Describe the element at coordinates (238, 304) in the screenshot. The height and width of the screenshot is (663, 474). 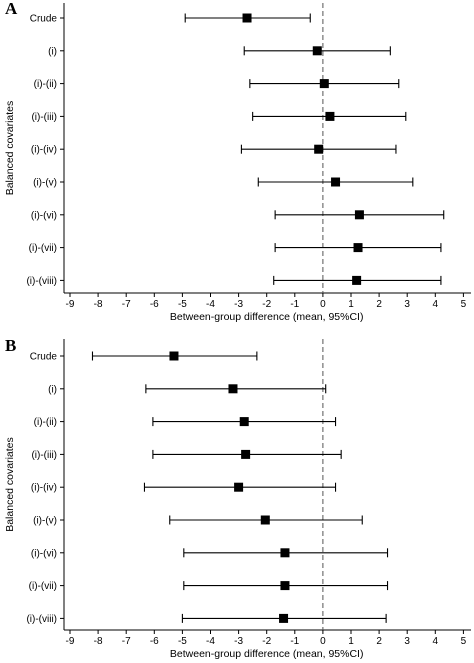
I see `panel-a-x-tick-label: -3` at that location.